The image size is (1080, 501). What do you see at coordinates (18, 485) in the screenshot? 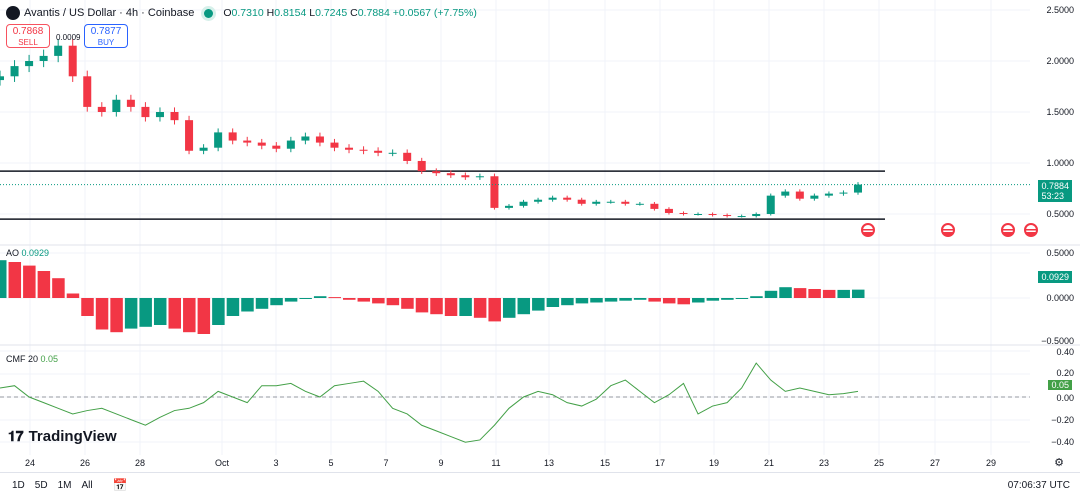
I see `range-1d: 1D` at bounding box center [18, 485].